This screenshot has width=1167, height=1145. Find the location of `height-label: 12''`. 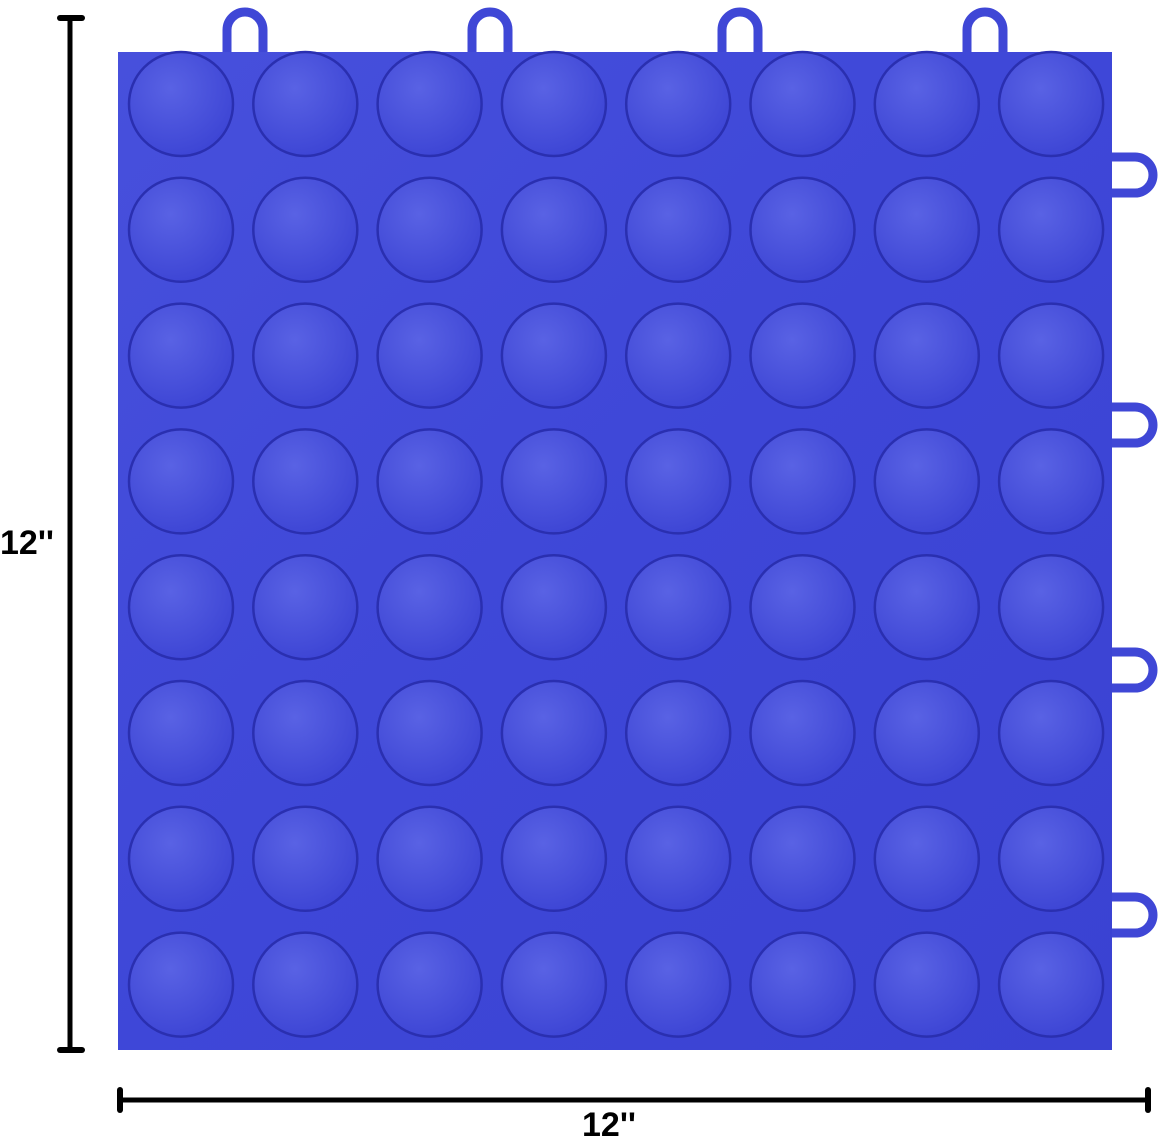

height-label: 12'' is located at coordinates (27, 543).